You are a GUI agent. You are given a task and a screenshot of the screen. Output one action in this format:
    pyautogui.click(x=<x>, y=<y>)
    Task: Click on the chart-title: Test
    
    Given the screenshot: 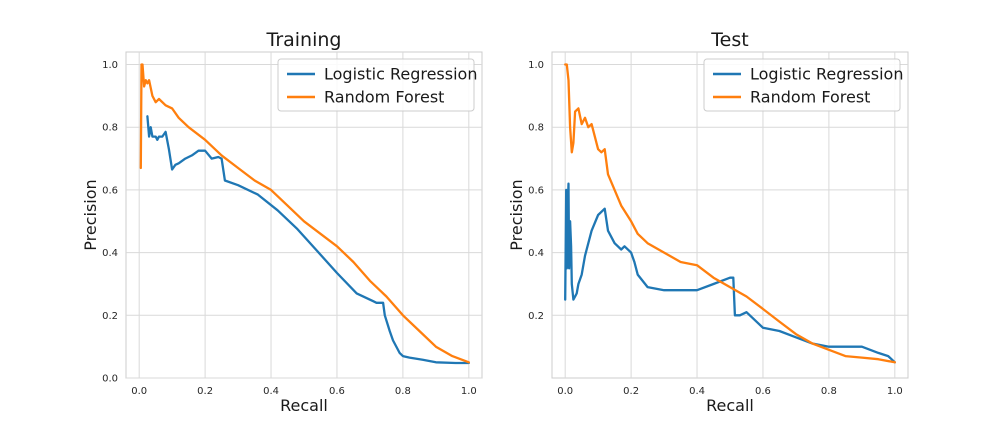 What is the action you would take?
    pyautogui.click(x=729, y=40)
    